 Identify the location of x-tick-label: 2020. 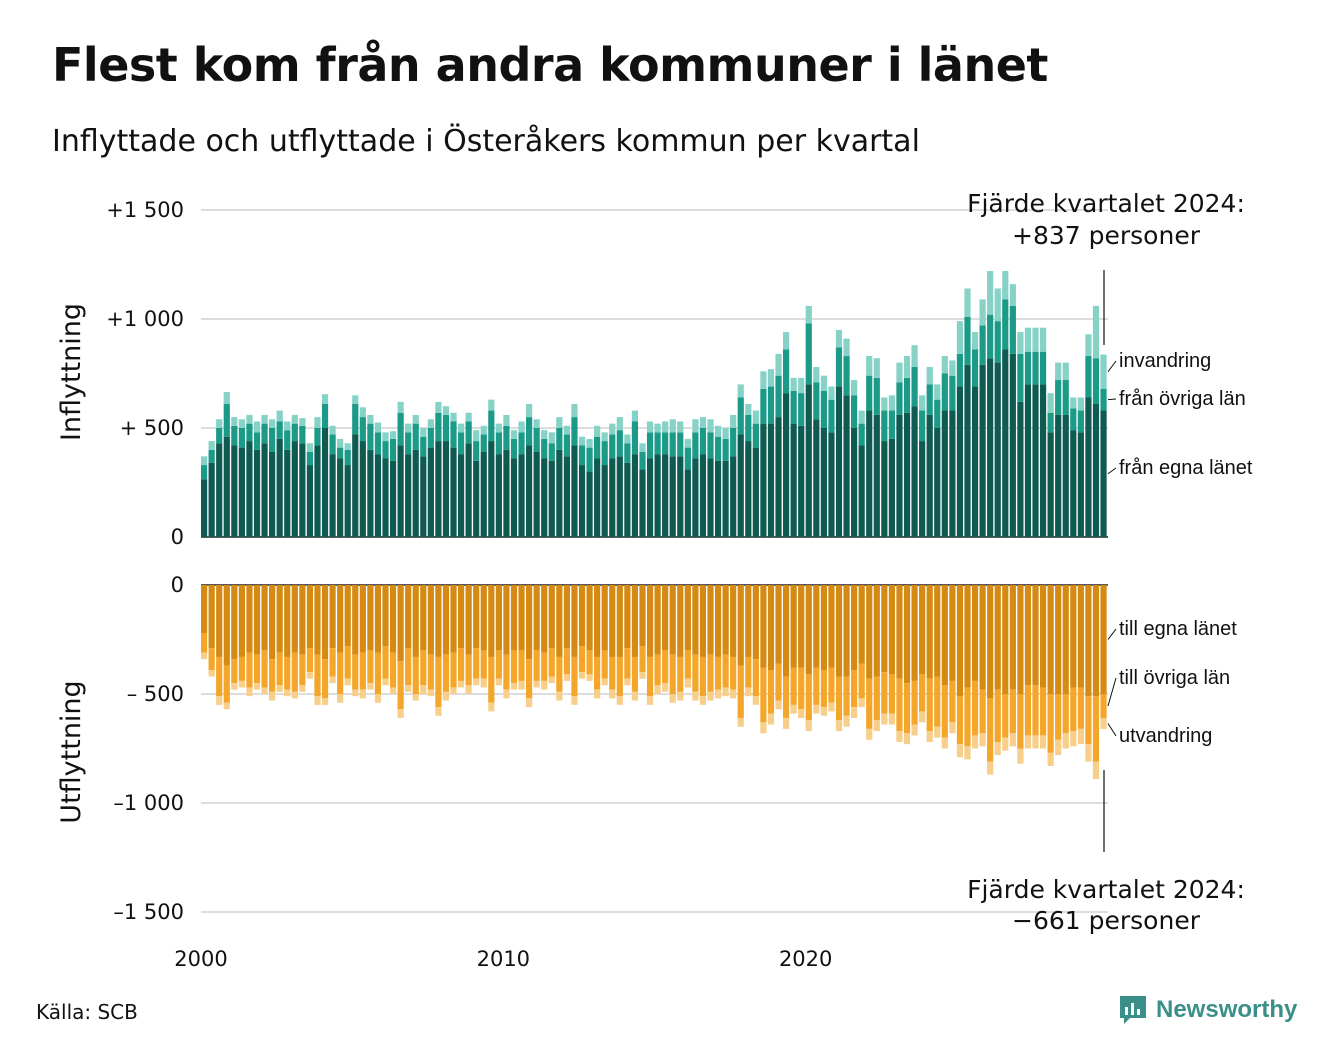
(805, 959).